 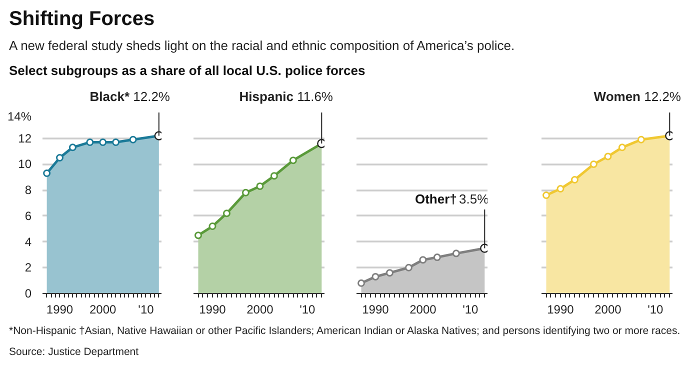 I want to click on y-tick-label: 10, so click(x=25, y=164).